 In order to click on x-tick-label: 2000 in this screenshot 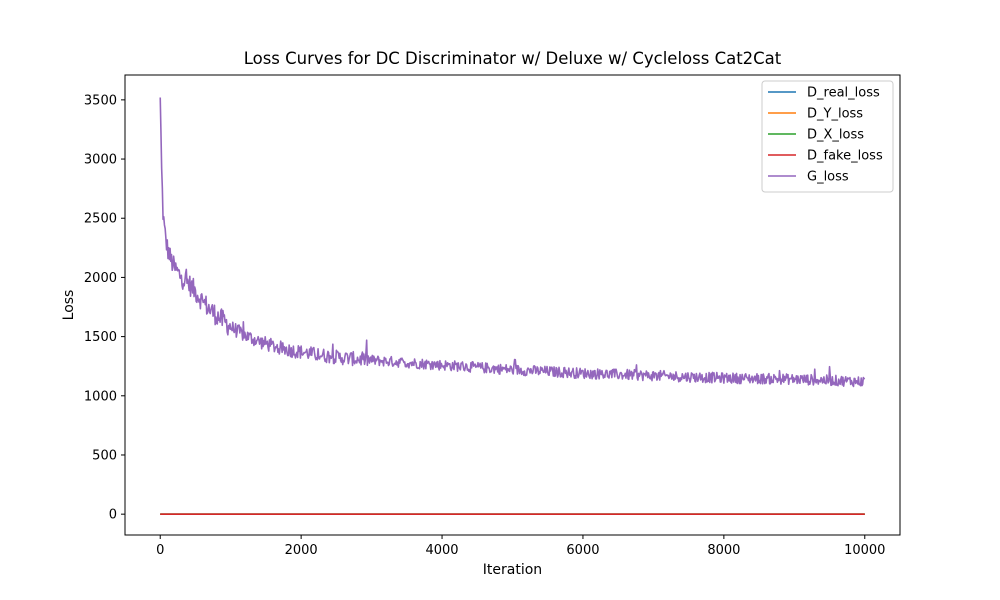, I will do `click(301, 550)`.